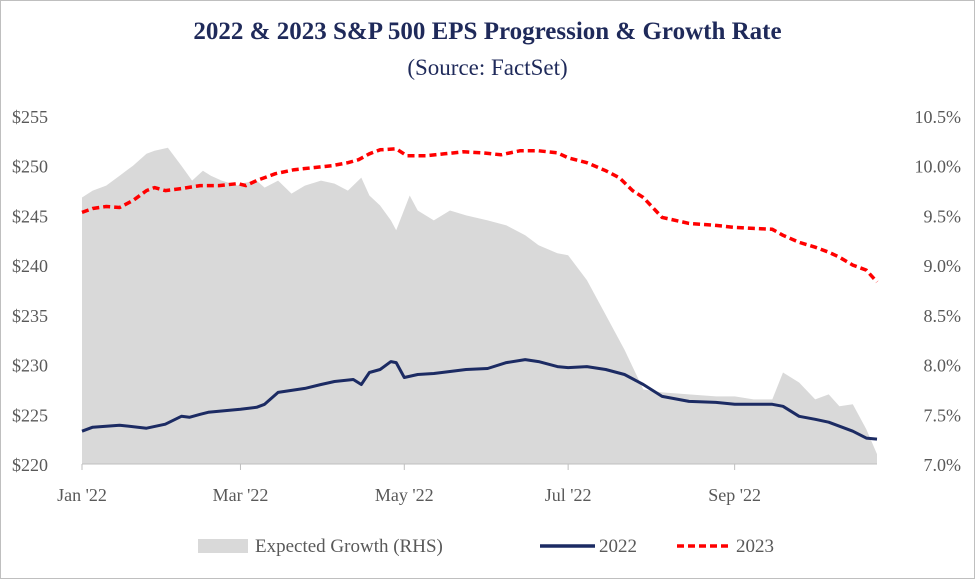  I want to click on y-left-tick-label: $245, so click(30, 216).